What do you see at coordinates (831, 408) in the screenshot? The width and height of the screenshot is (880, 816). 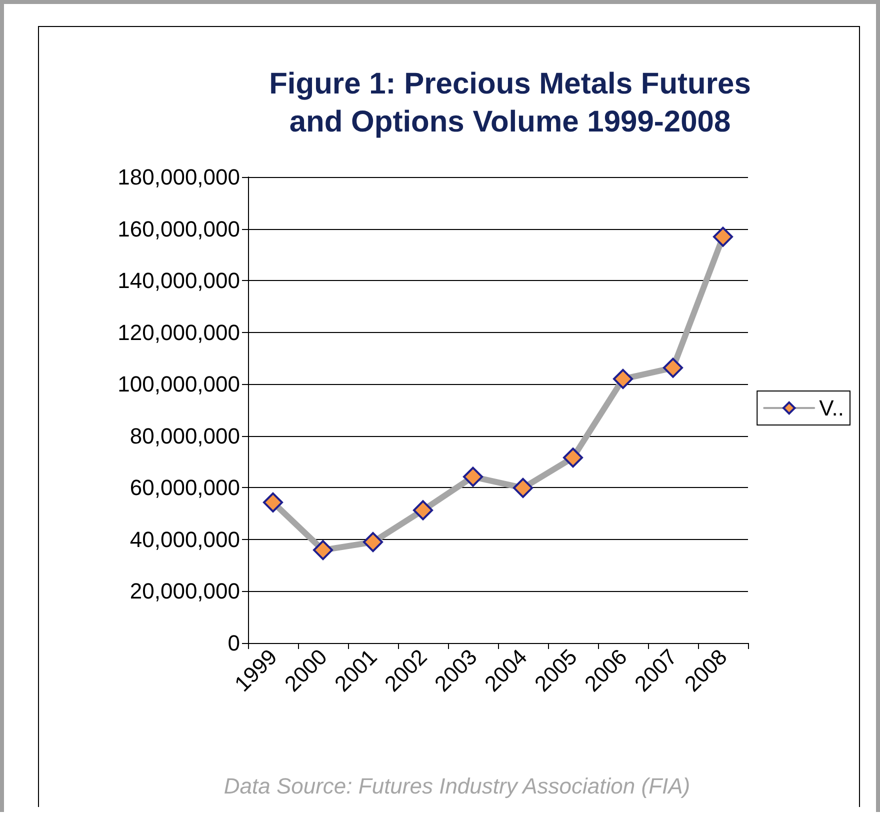 I see `legend-label: V..` at bounding box center [831, 408].